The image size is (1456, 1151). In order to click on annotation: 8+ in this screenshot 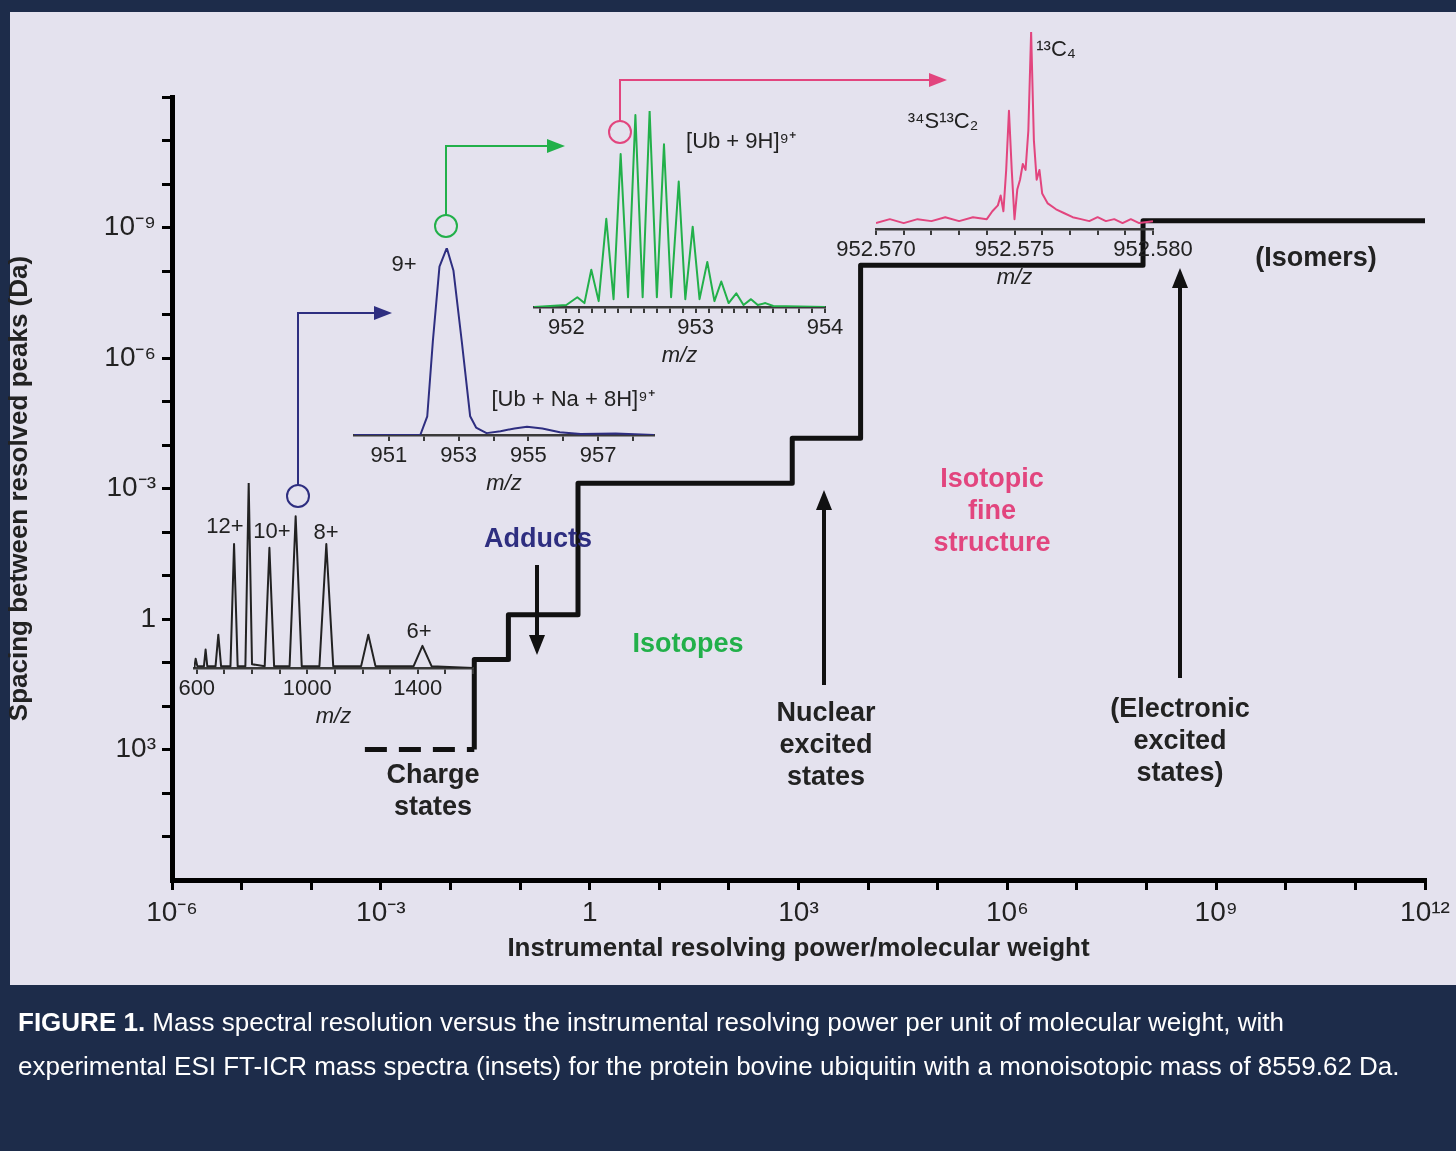, I will do `click(326, 532)`.